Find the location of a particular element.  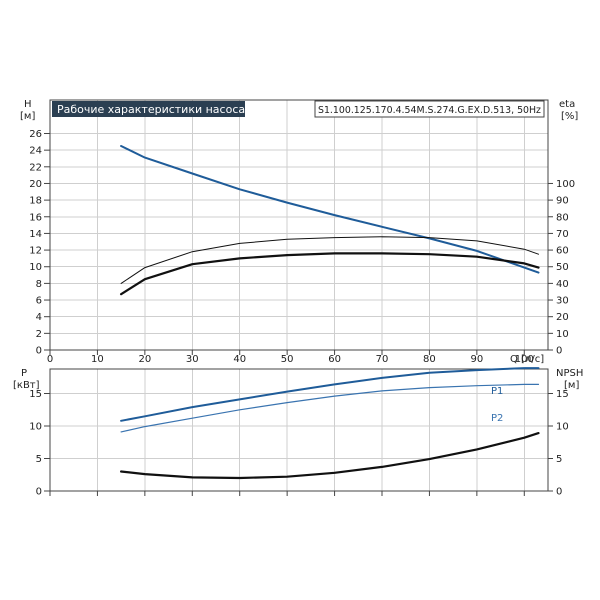

y2-tick-label: 80 is located at coordinates (562, 217).